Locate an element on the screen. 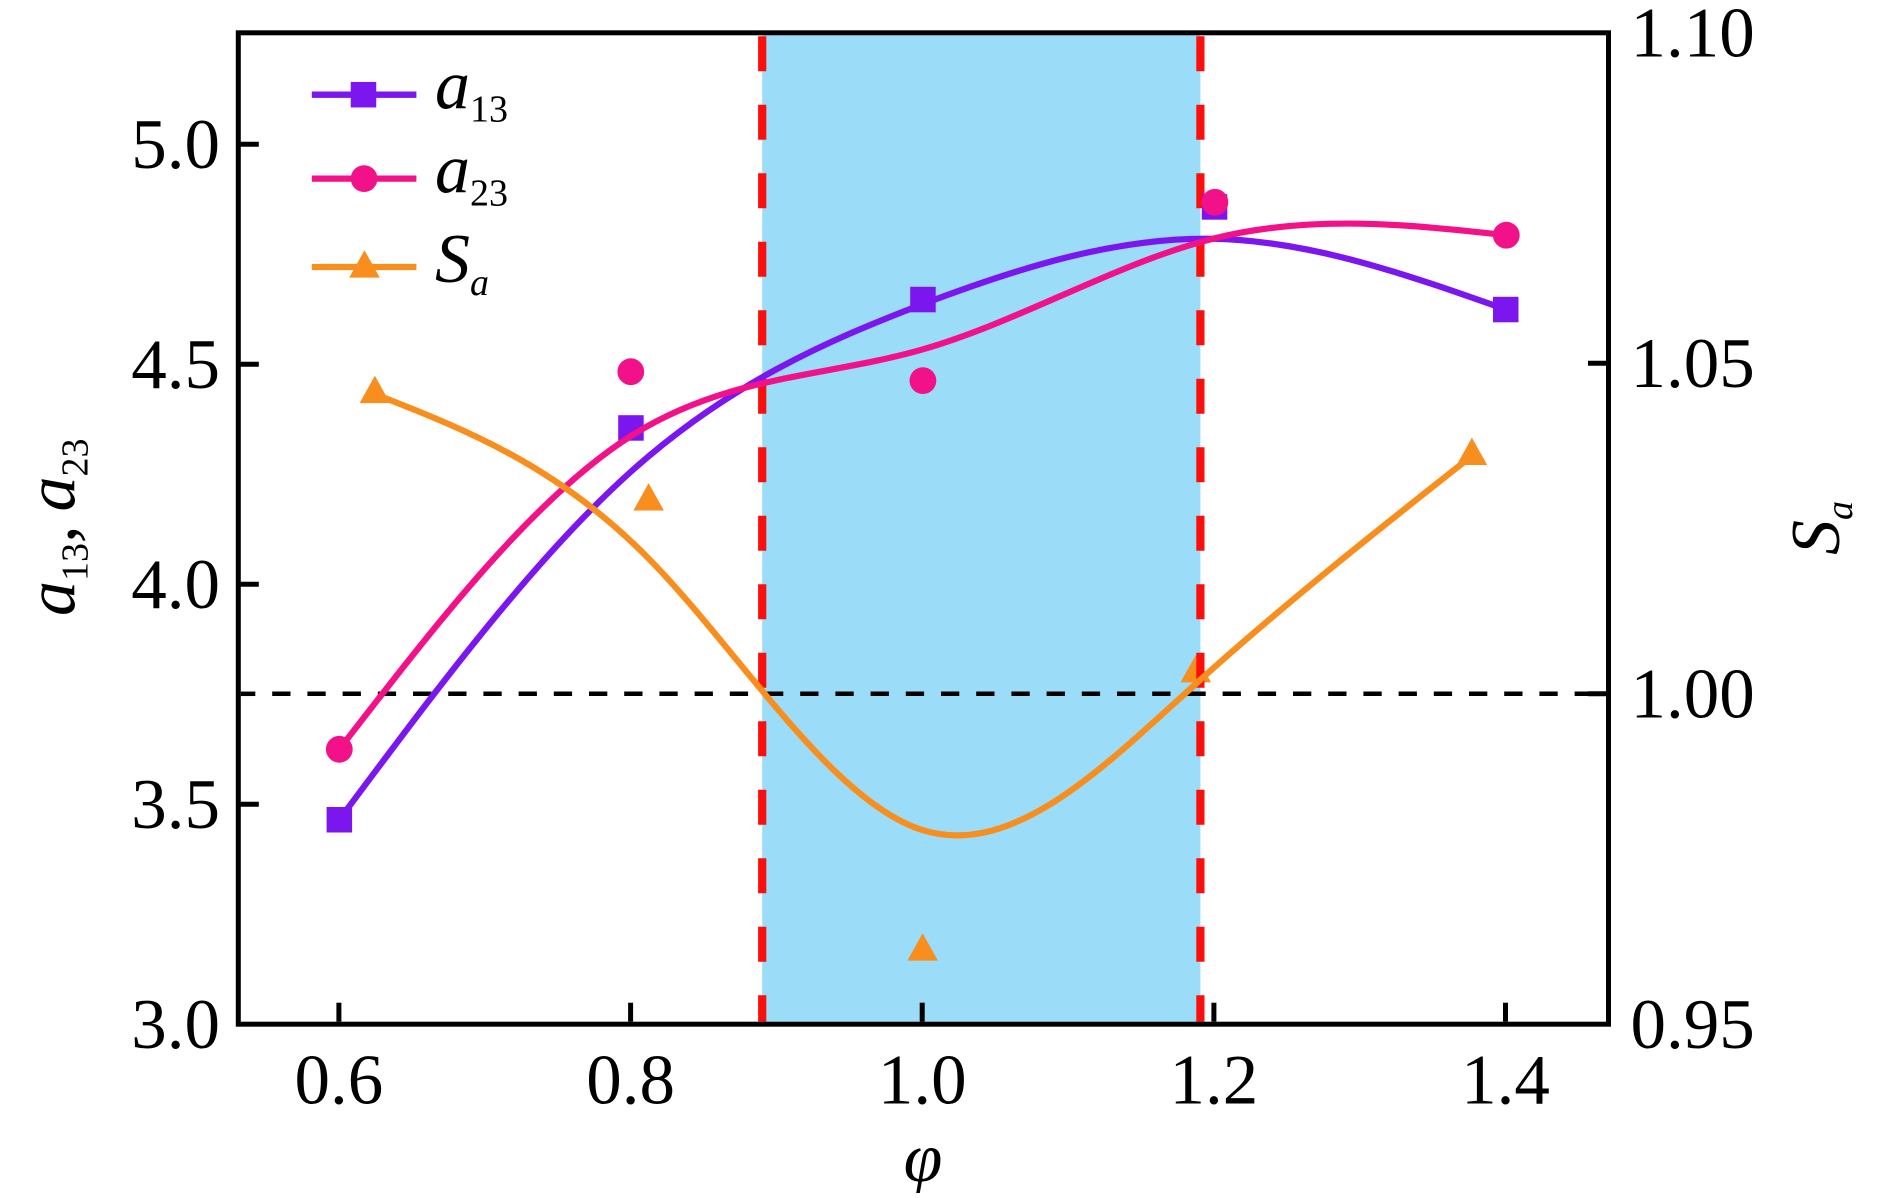 The height and width of the screenshot is (1198, 1890). svg-text: 1.2 is located at coordinates (1214, 1081).